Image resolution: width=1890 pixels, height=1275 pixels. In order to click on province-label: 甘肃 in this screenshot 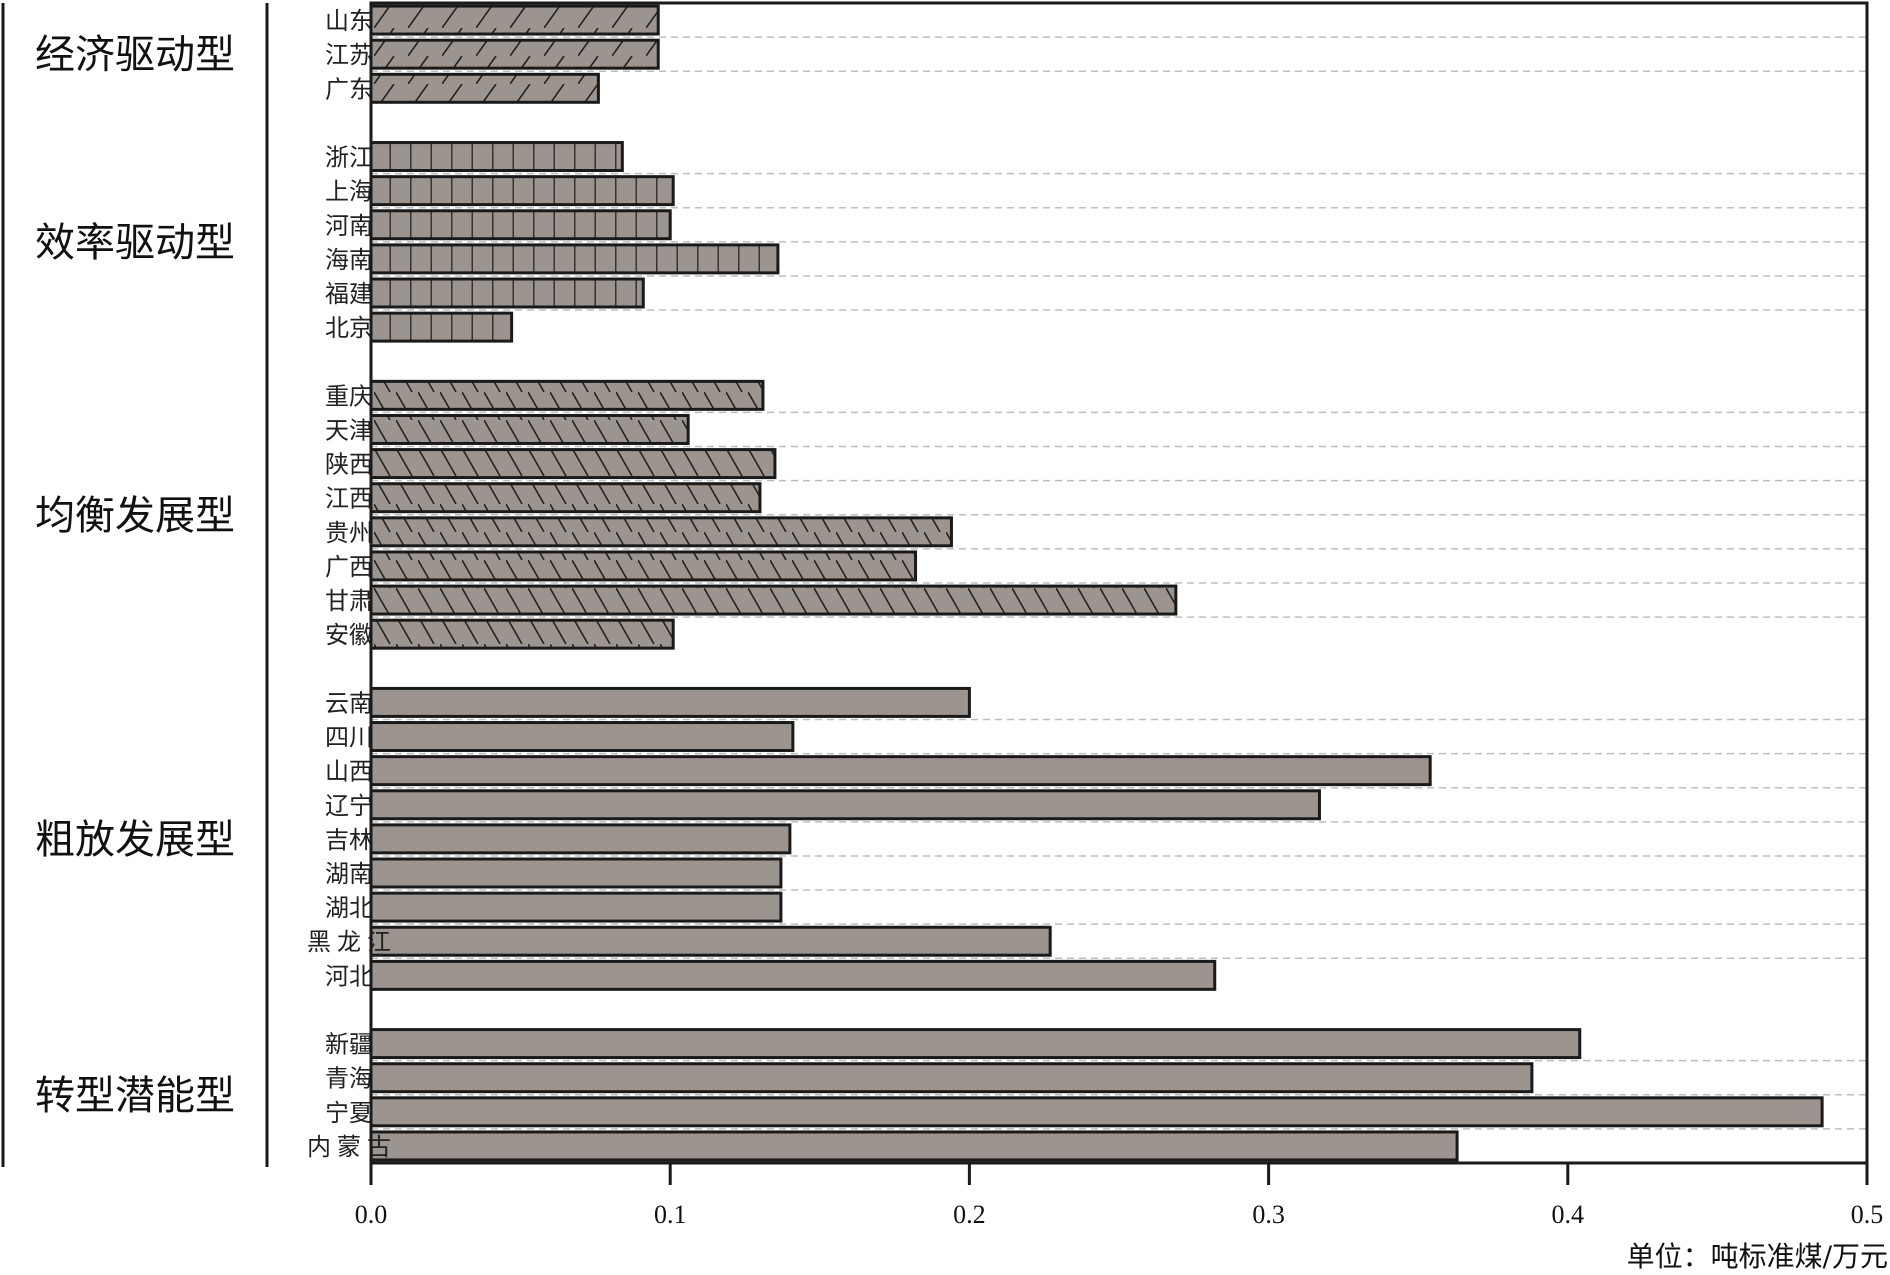, I will do `click(349, 601)`.